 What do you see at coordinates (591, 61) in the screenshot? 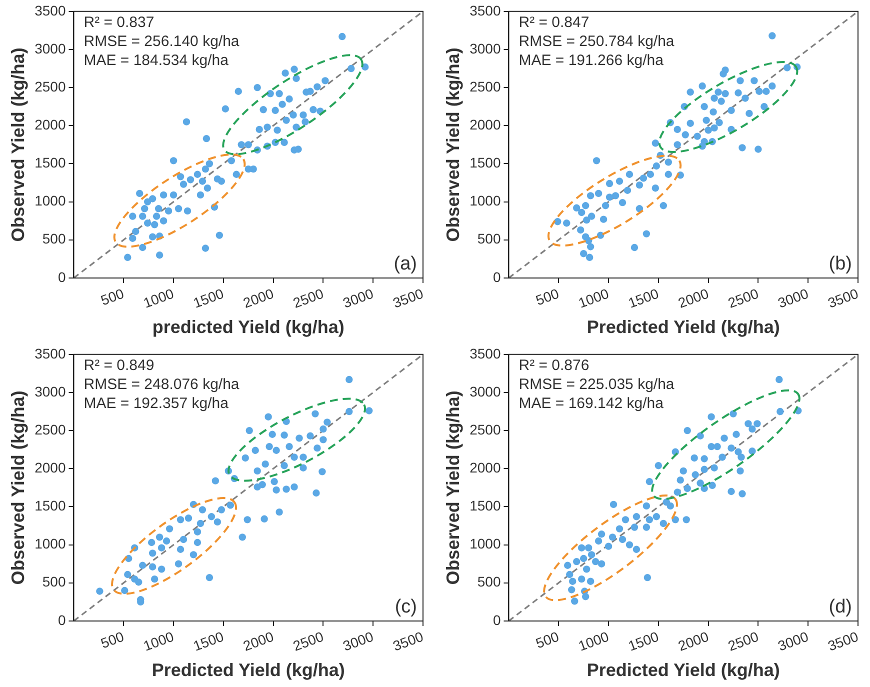
I see `annotation: MAE = 191.266 kg/ha` at bounding box center [591, 61].